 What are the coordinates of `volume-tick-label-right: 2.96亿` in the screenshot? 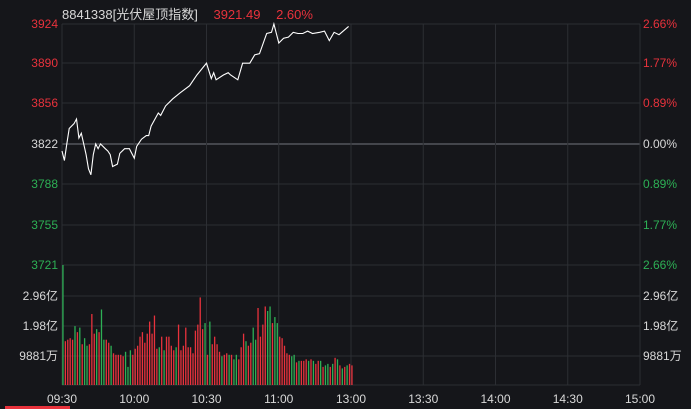 It's located at (660, 295).